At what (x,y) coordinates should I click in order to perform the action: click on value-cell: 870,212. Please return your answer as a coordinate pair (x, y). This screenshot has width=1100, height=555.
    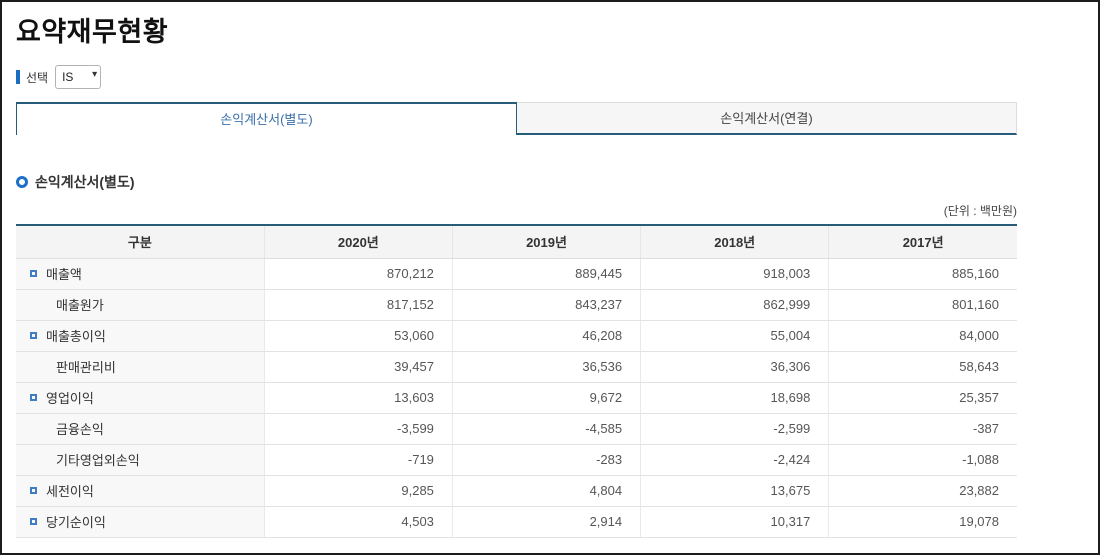
    Looking at the image, I should click on (358, 274).